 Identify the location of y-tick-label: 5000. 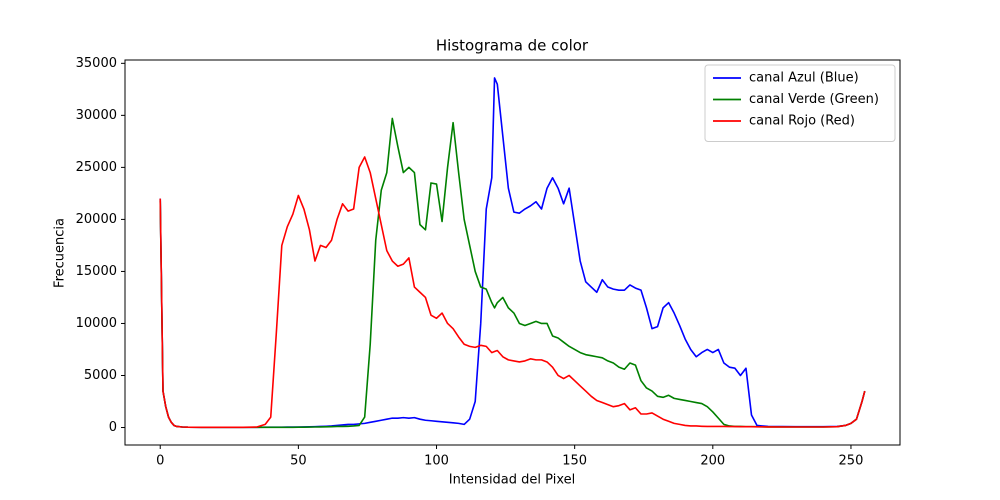
(100, 375).